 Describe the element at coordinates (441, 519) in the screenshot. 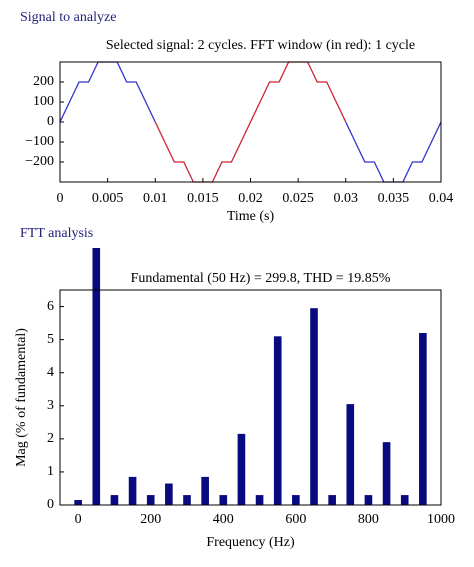

I see `x-tick-label: 1000` at that location.